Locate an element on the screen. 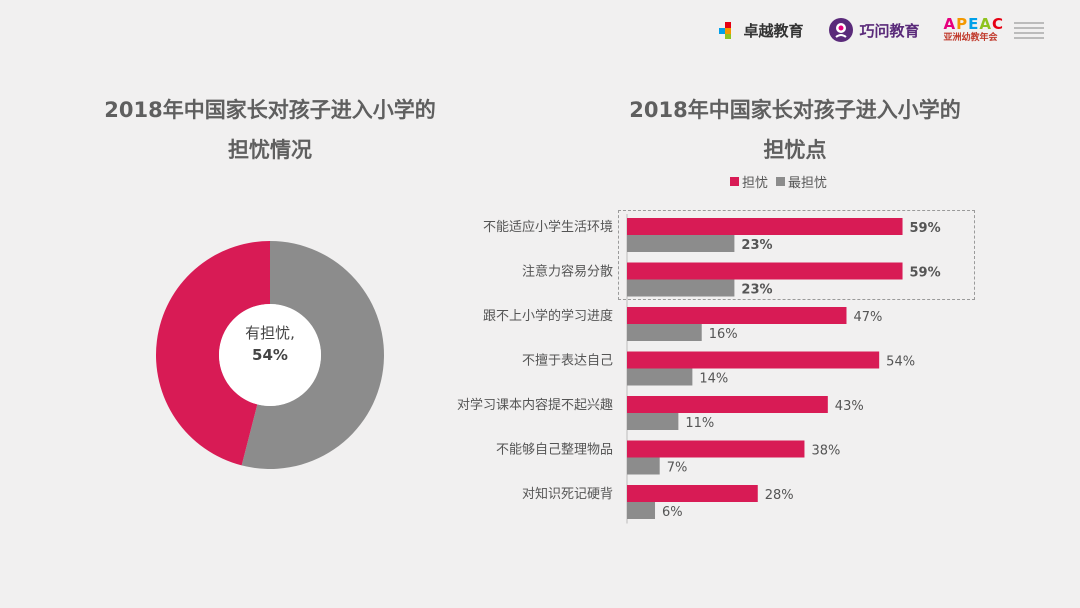 This screenshot has width=1080, height=608. donut-hole is located at coordinates (270, 355).